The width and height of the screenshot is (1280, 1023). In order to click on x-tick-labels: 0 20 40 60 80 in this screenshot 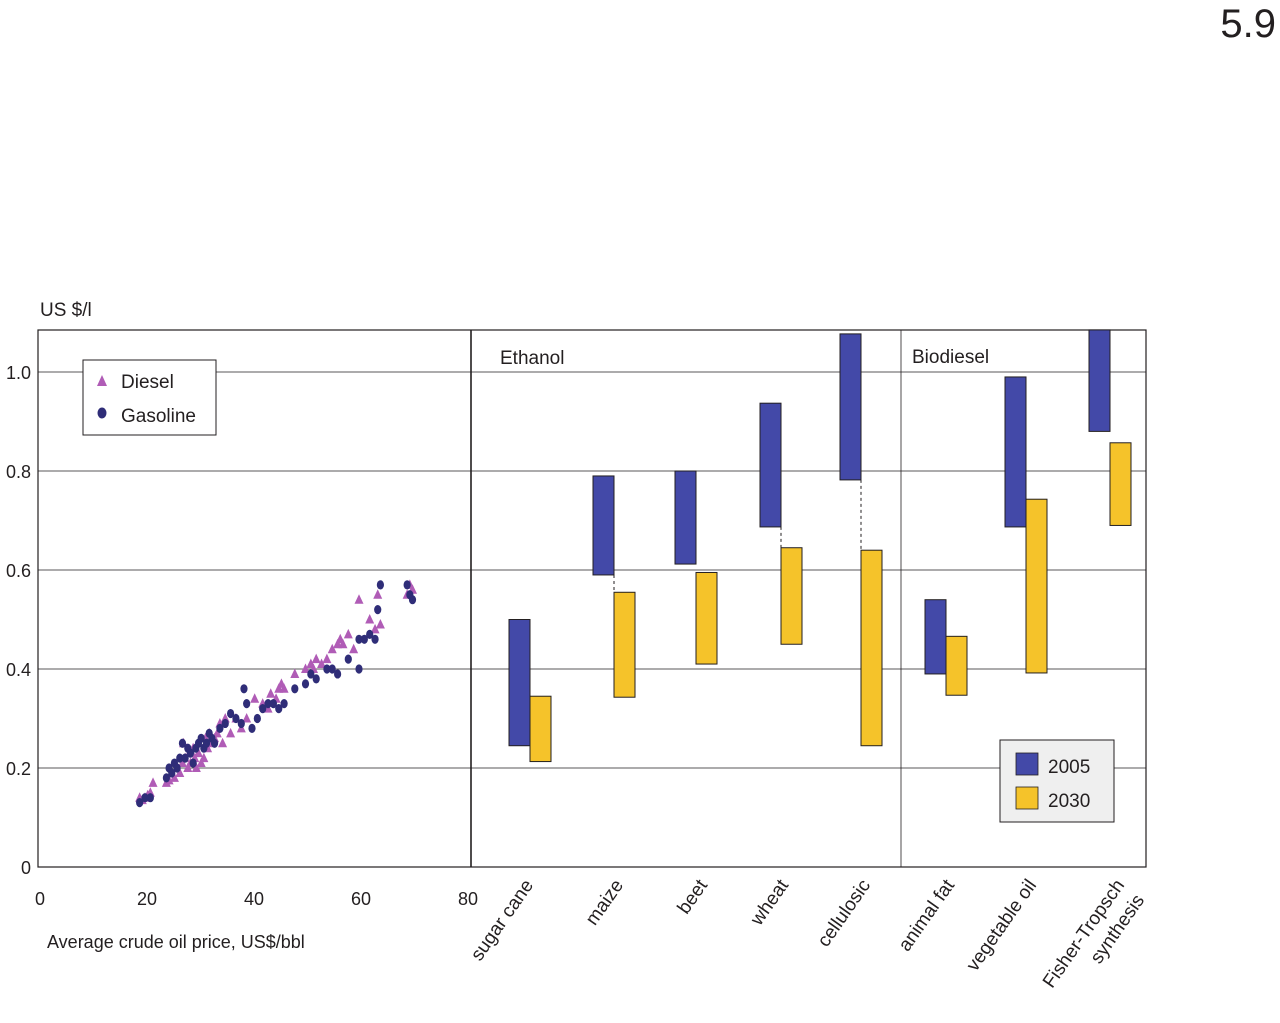, I will do `click(256, 899)`.